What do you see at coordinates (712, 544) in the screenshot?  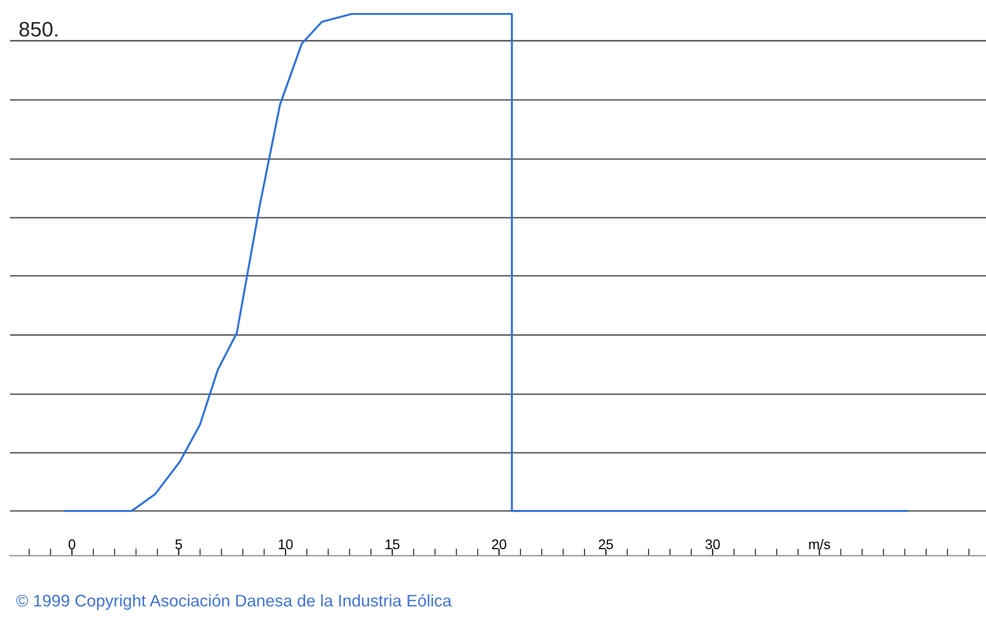 I see `x-tick-label: 30` at bounding box center [712, 544].